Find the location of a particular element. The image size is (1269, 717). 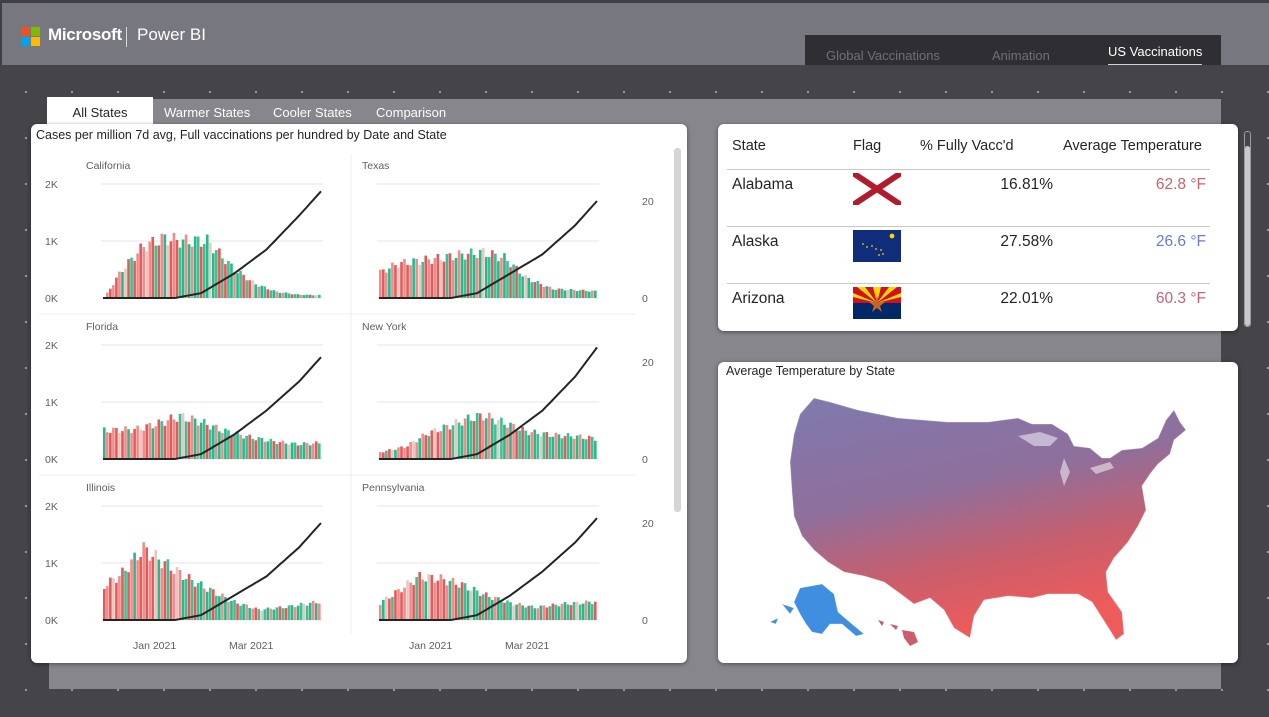

avg-temperature: 60.3 °F is located at coordinates (1180, 298).